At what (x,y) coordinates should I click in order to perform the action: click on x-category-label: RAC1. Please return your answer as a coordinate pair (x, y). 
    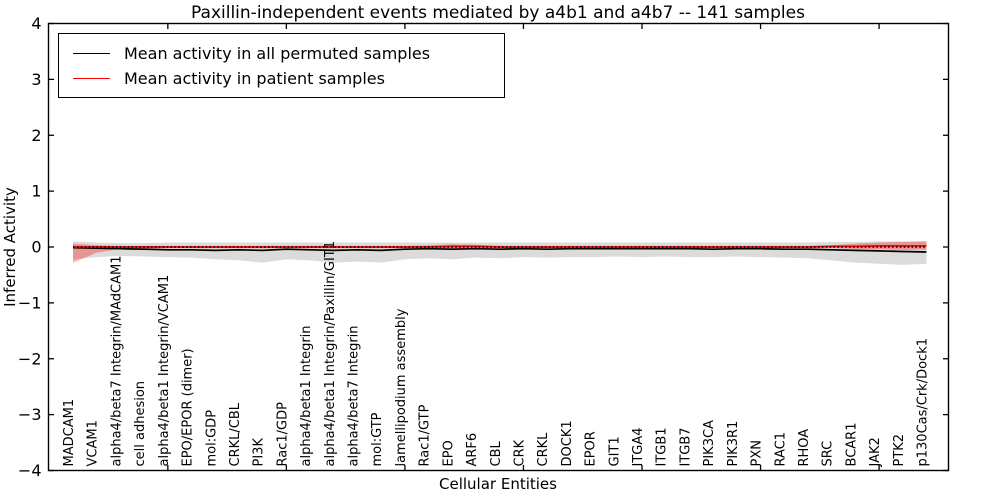
    Looking at the image, I should click on (780, 449).